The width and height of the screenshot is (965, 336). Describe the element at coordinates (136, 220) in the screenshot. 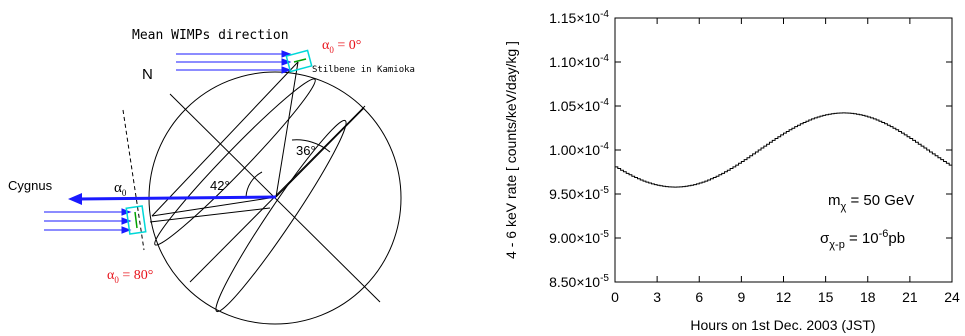

I see `detector-box-bottom` at that location.